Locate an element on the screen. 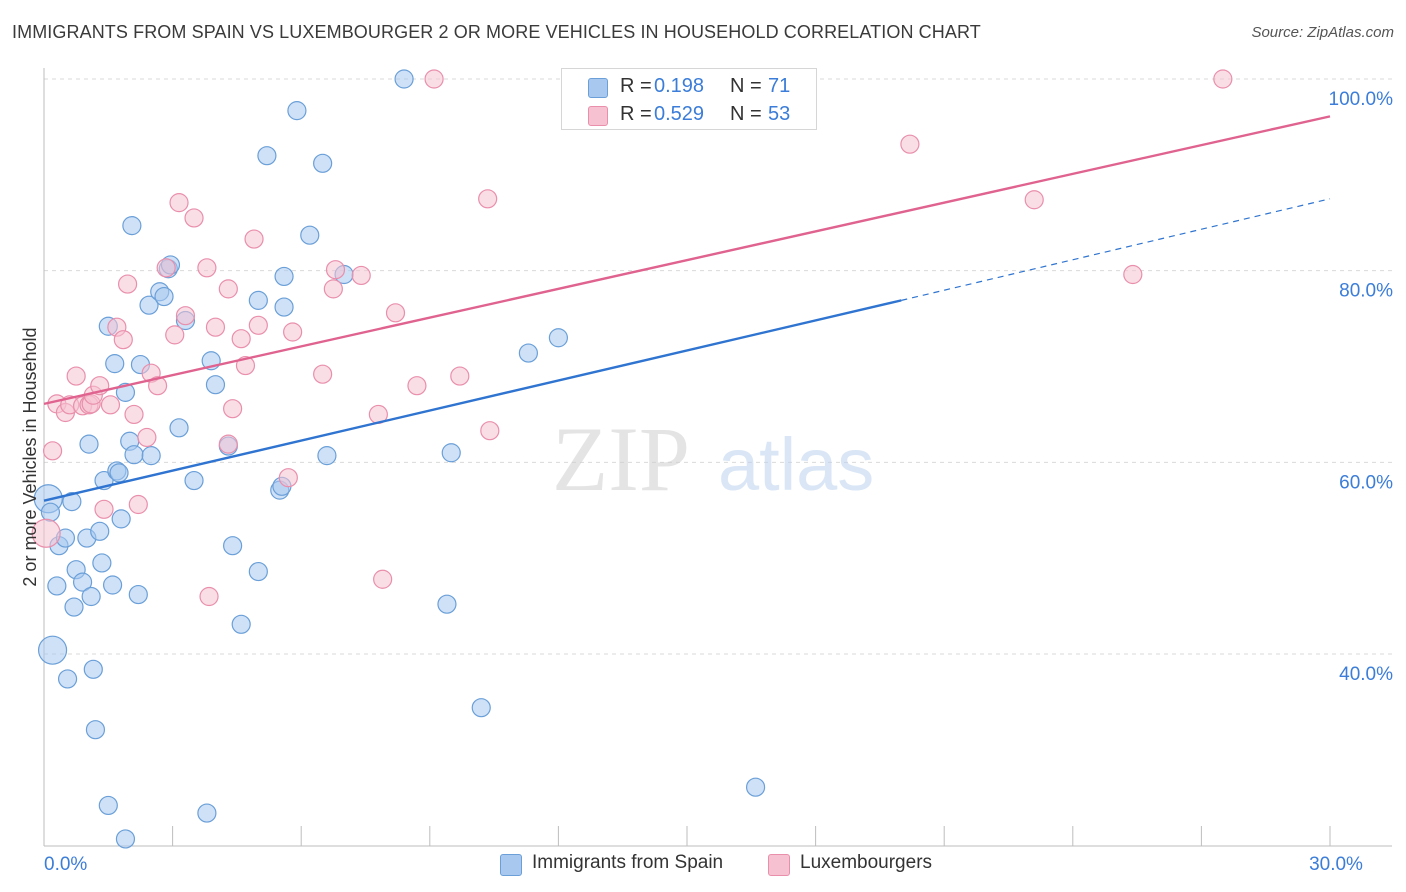  r-value: 0.529 is located at coordinates (679, 114).